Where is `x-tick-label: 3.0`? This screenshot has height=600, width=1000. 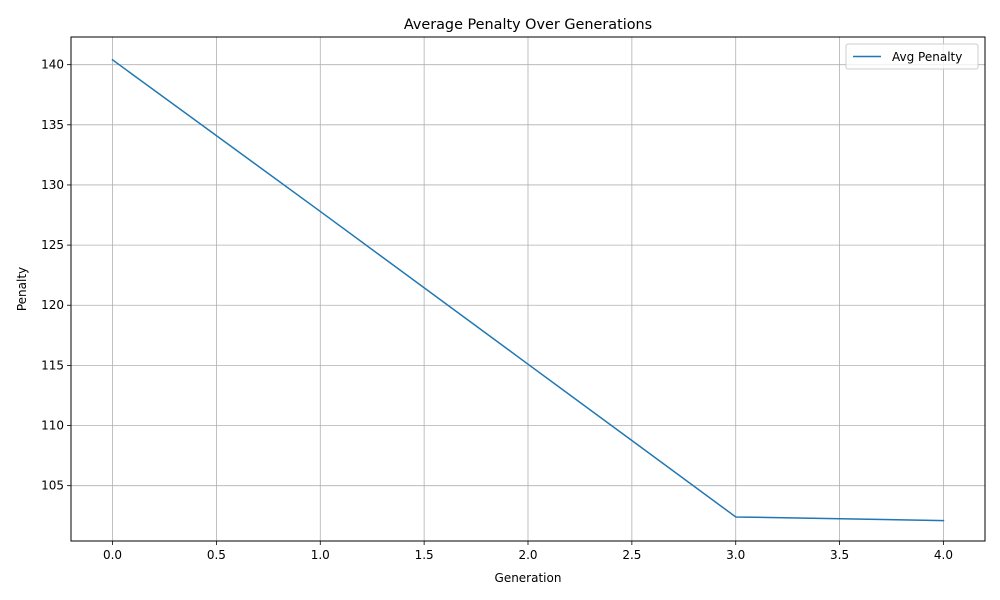 x-tick-label: 3.0 is located at coordinates (735, 555).